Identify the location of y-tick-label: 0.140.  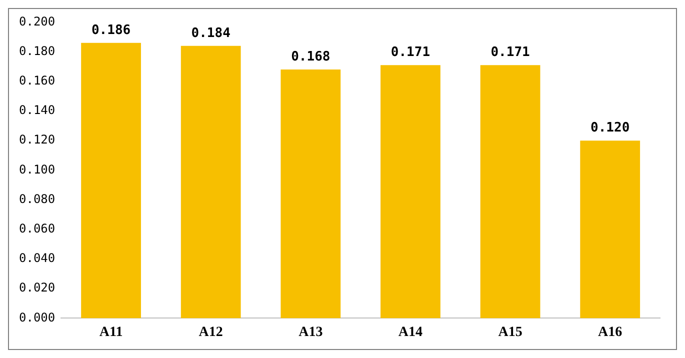
(37, 110).